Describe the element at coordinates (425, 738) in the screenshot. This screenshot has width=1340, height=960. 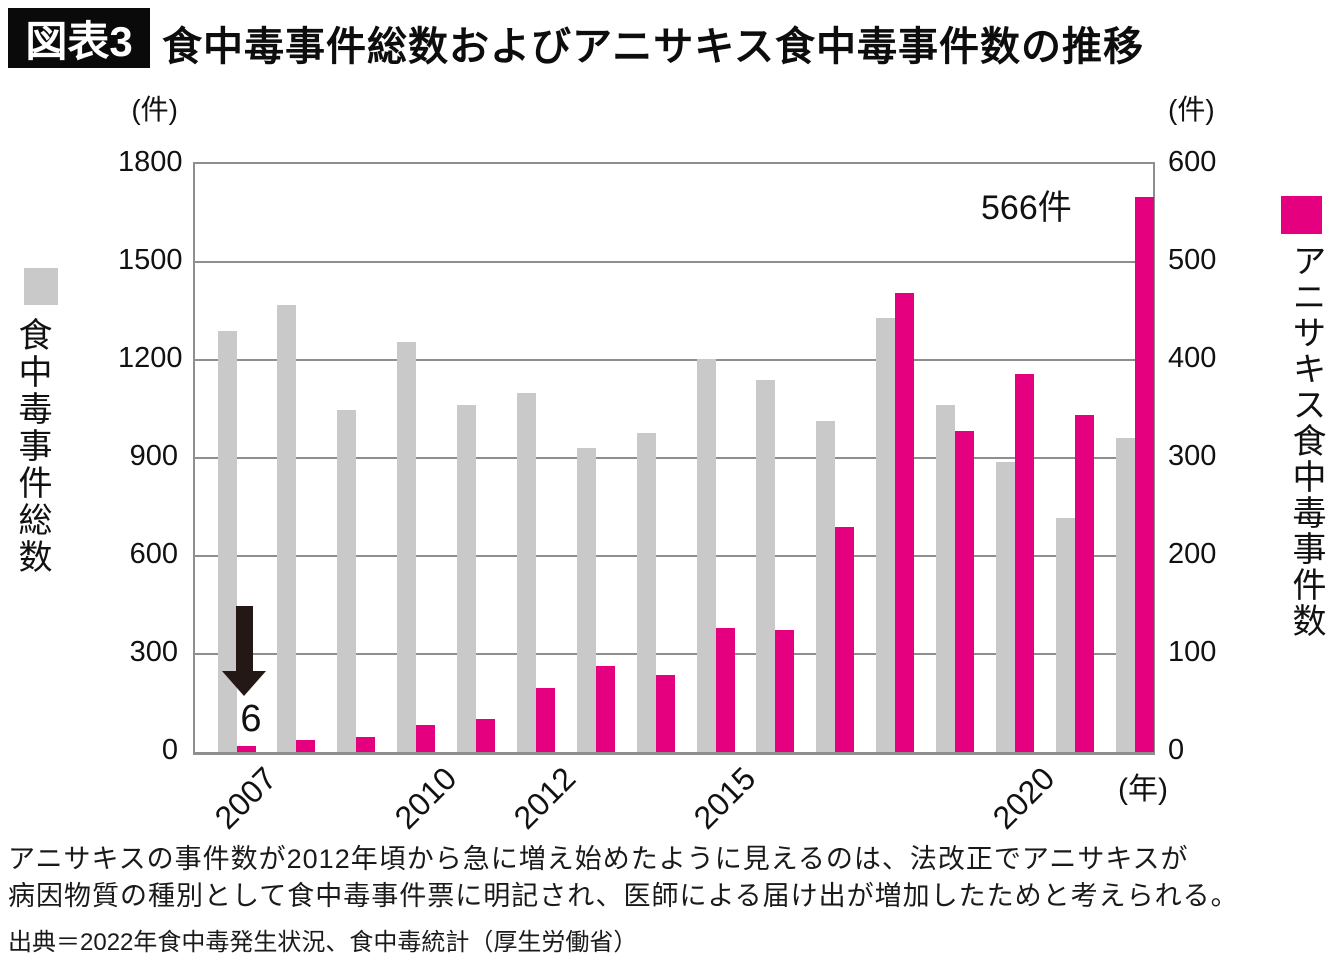
I see `bar-anisakis-2010` at that location.